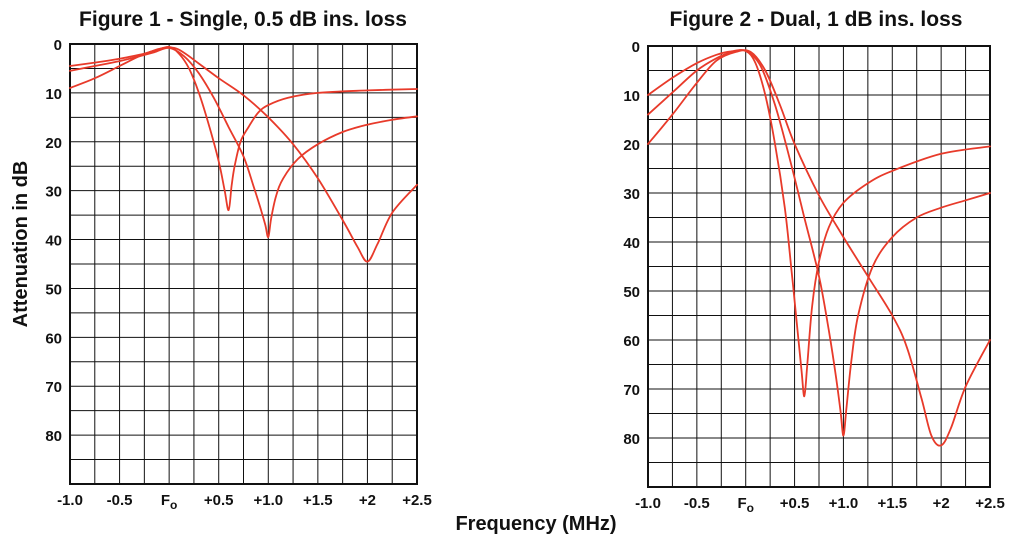 Image resolution: width=1010 pixels, height=540 pixels. What do you see at coordinates (21, 244) in the screenshot?
I see `y-axis-label: Attenuation in dB` at bounding box center [21, 244].